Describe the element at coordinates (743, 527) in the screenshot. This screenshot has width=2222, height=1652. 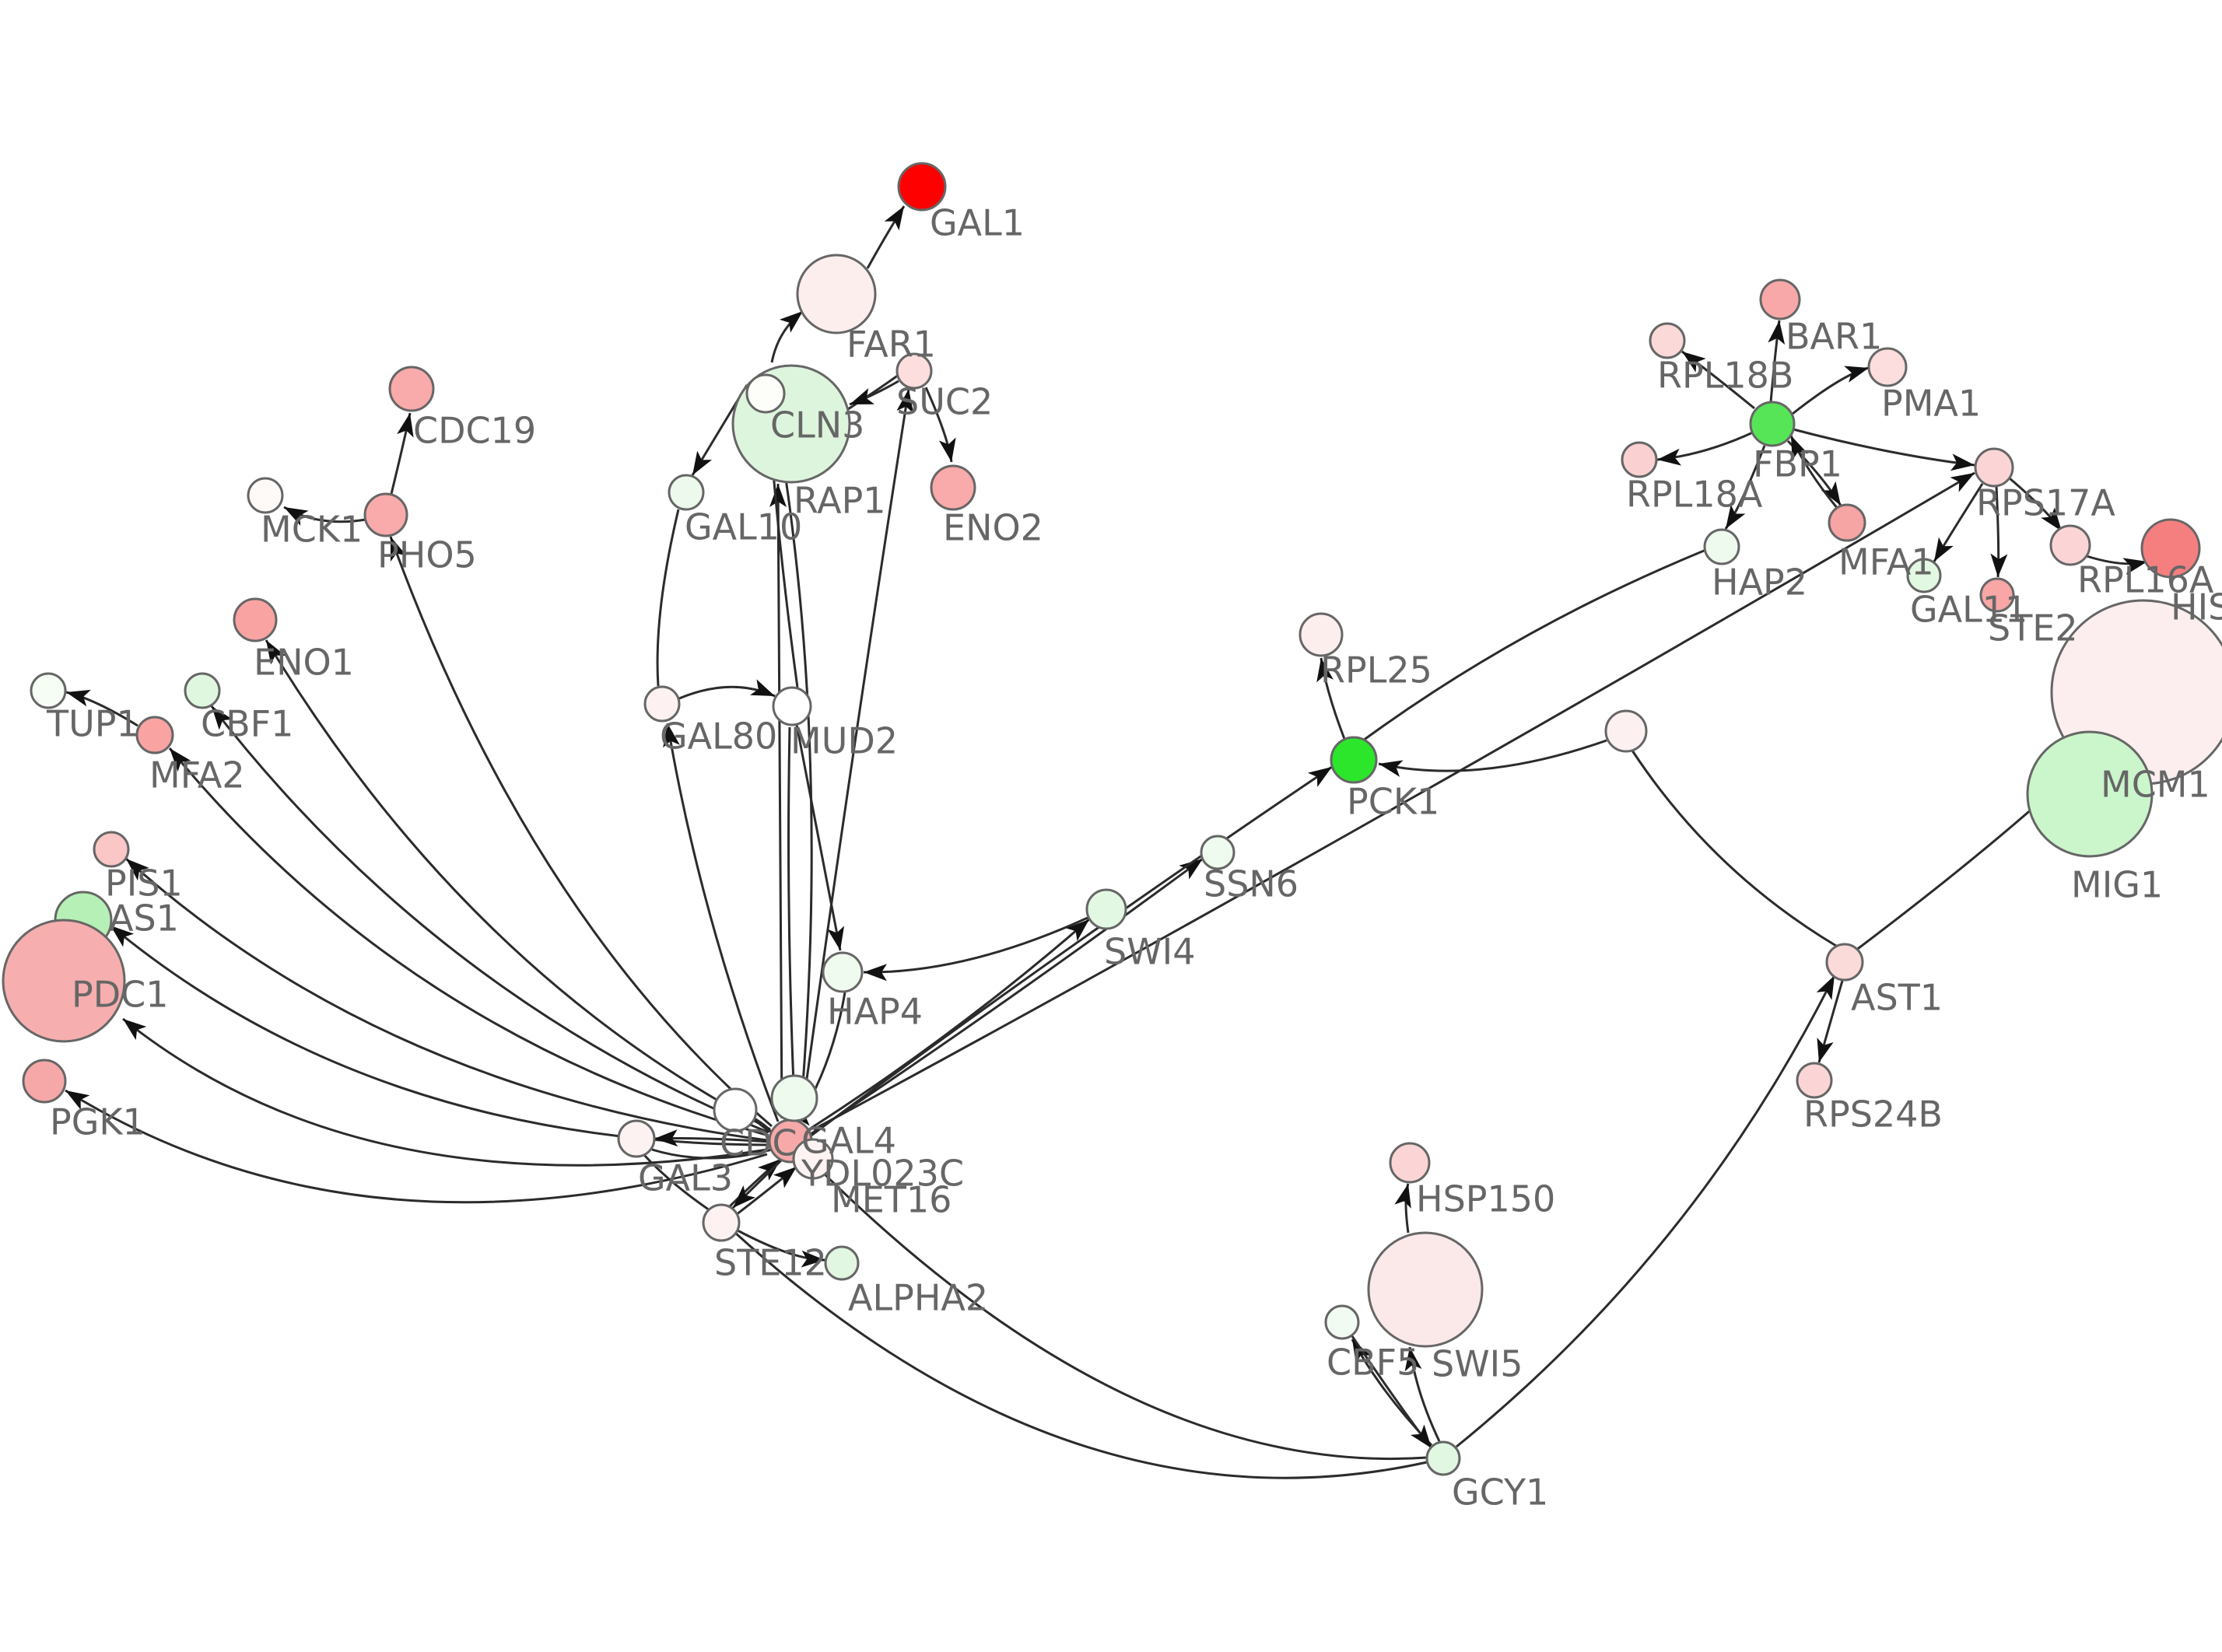
I see `node-label-gal10: GAL10` at that location.